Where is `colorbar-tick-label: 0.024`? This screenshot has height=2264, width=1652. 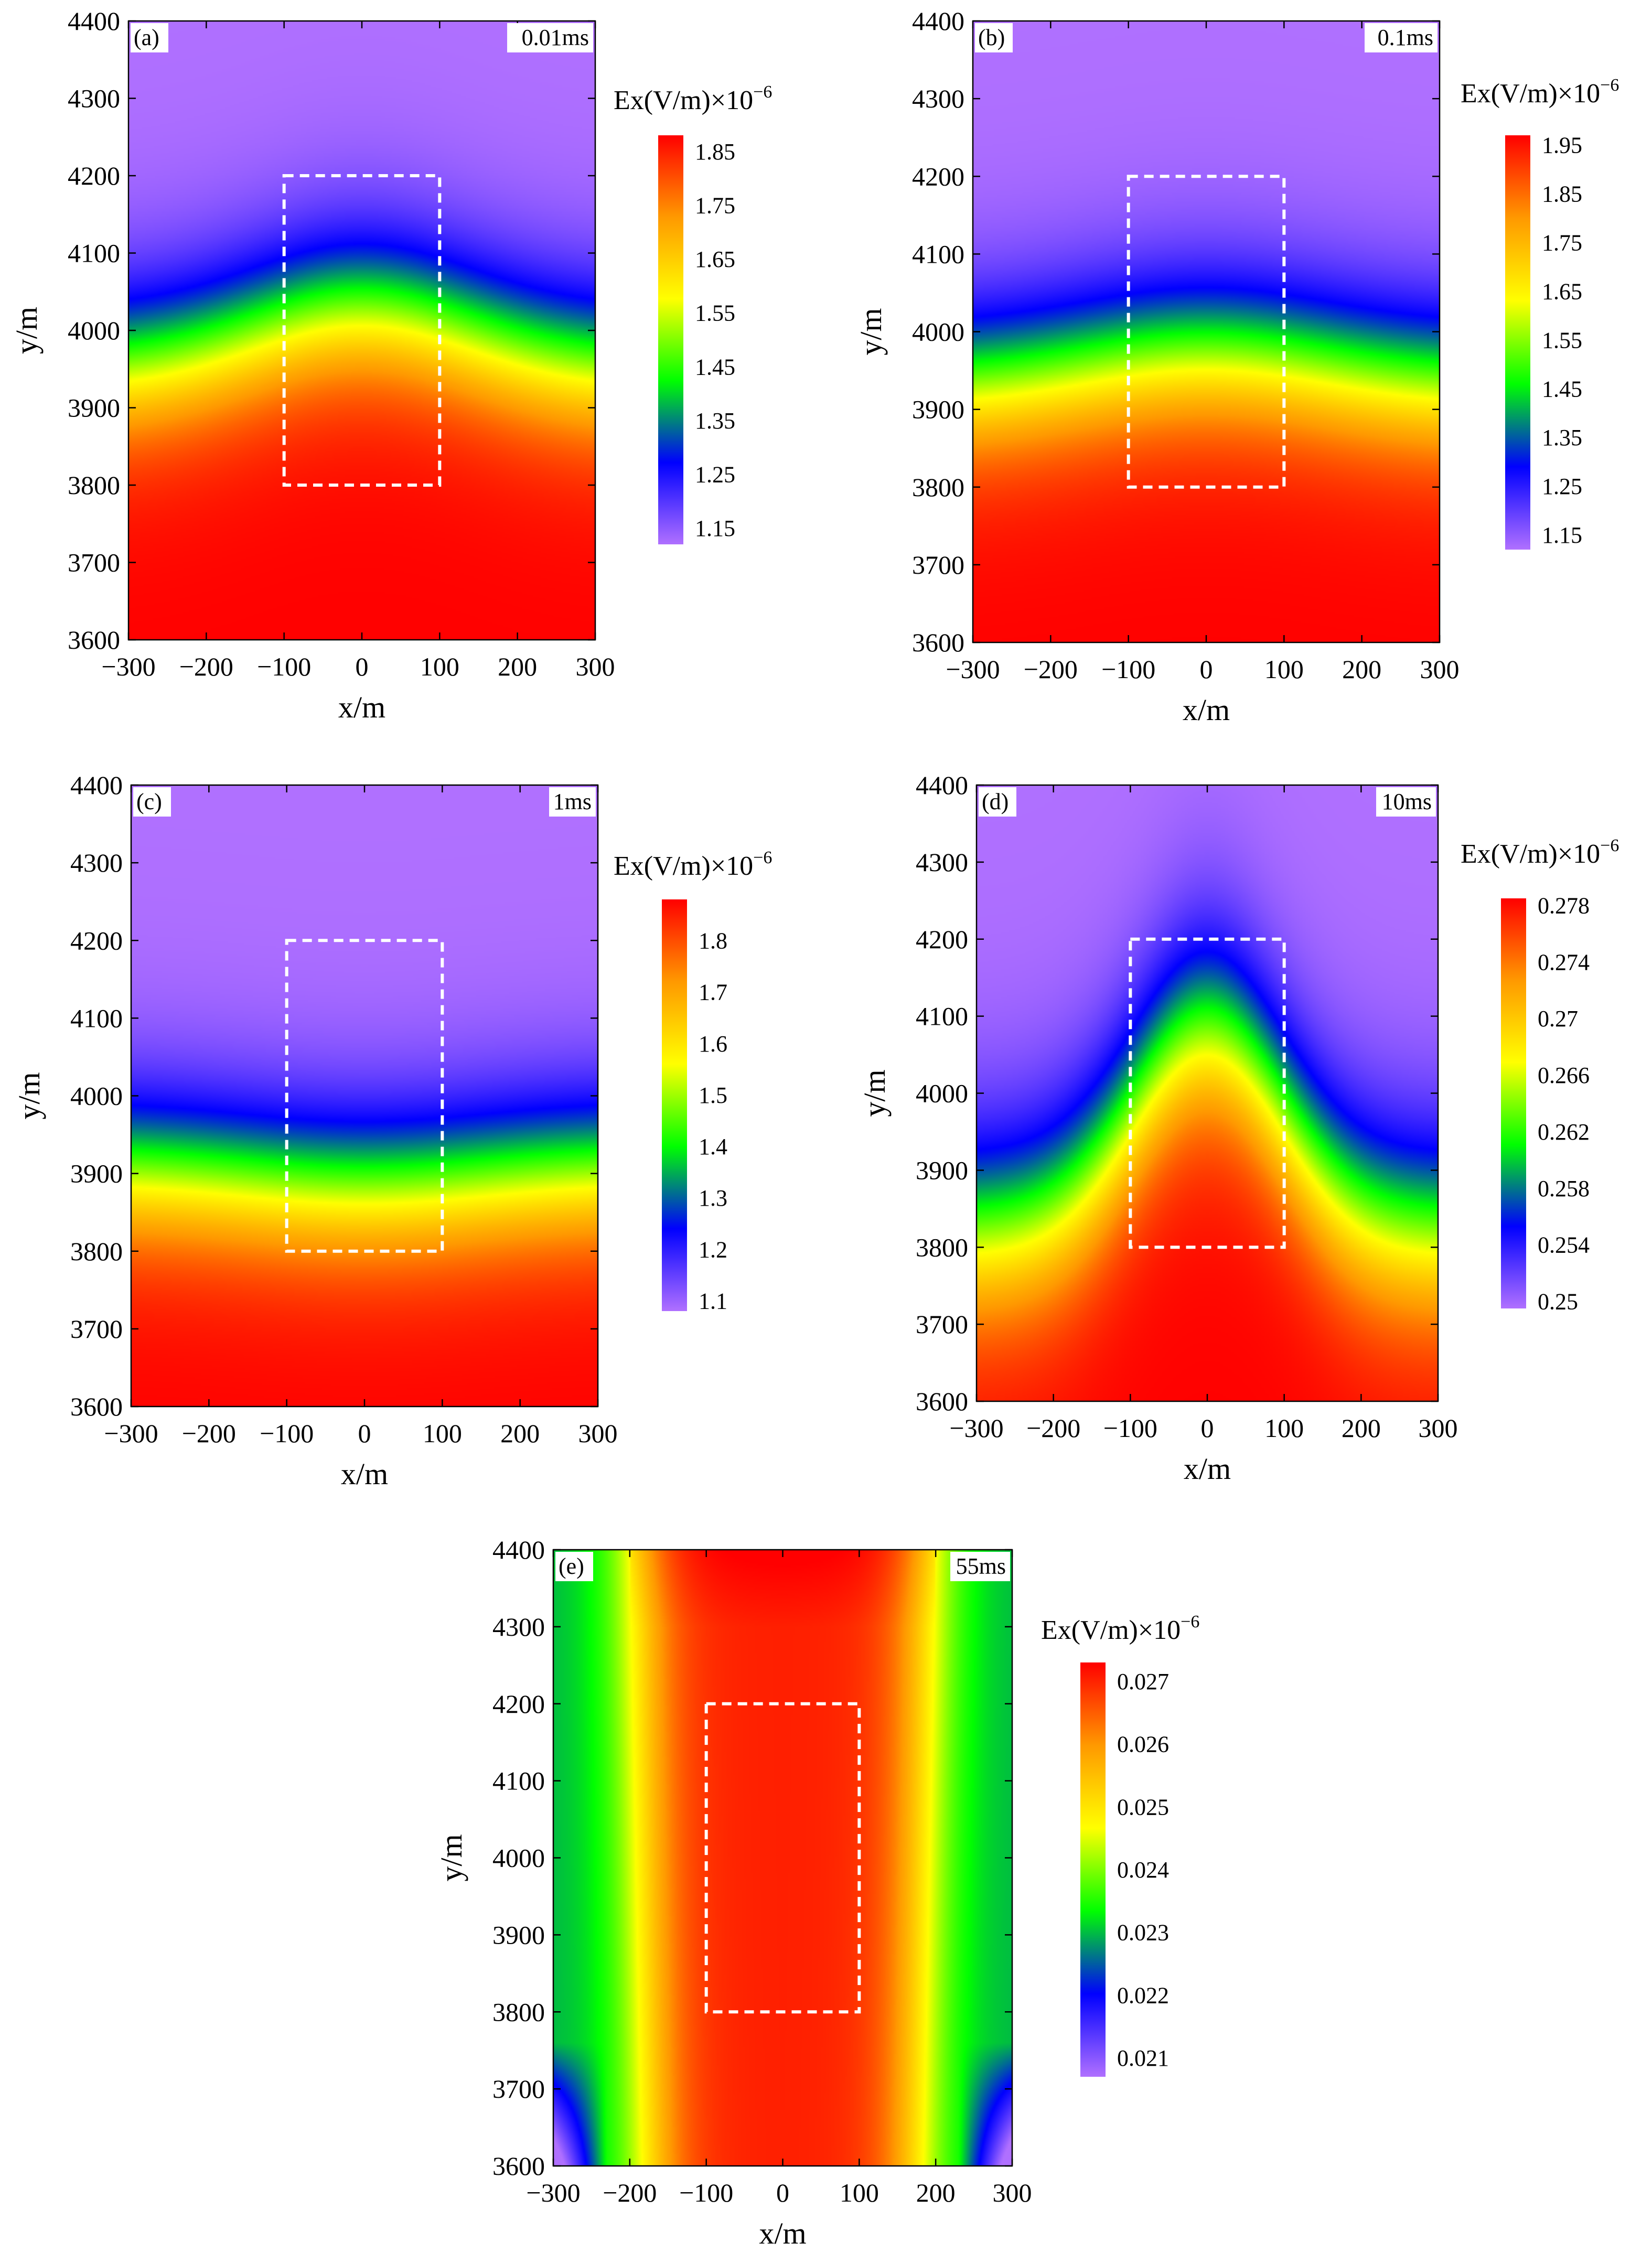 colorbar-tick-label: 0.024 is located at coordinates (1143, 1870).